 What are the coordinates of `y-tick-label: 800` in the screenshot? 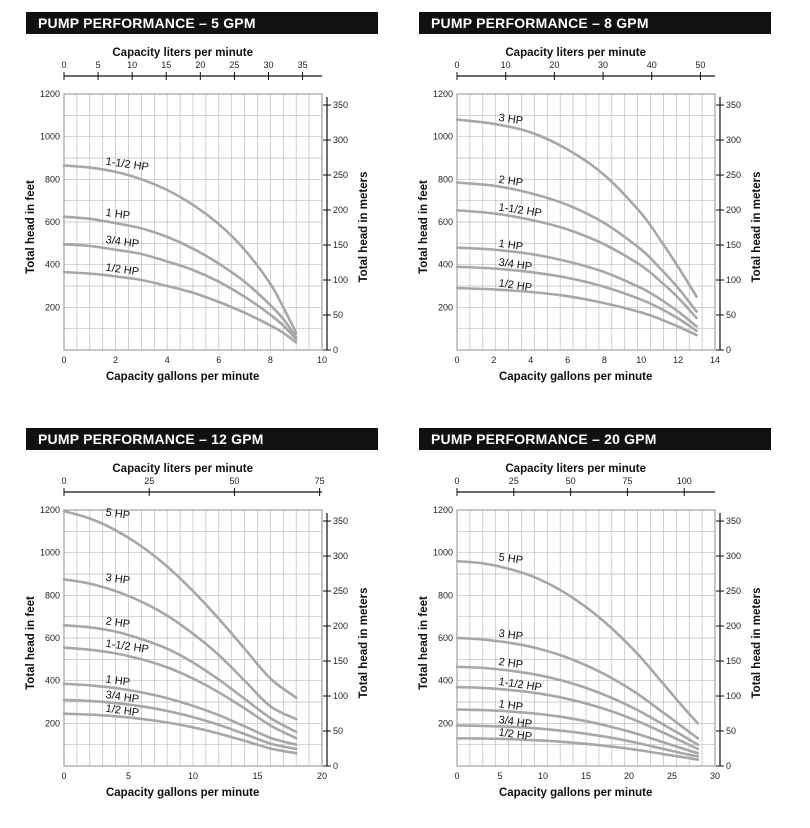 It's located at (52, 179).